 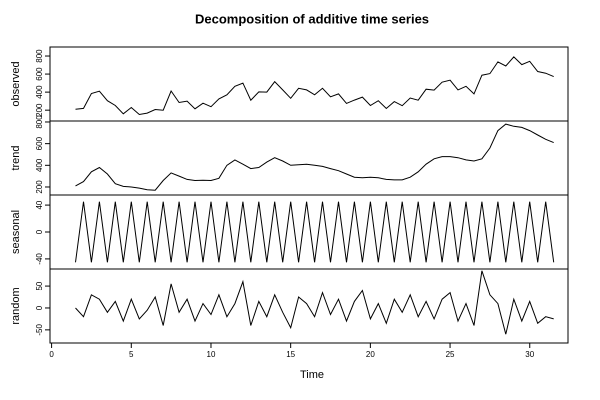 What do you see at coordinates (51, 354) in the screenshot?
I see `x-tick-label: 0` at bounding box center [51, 354].